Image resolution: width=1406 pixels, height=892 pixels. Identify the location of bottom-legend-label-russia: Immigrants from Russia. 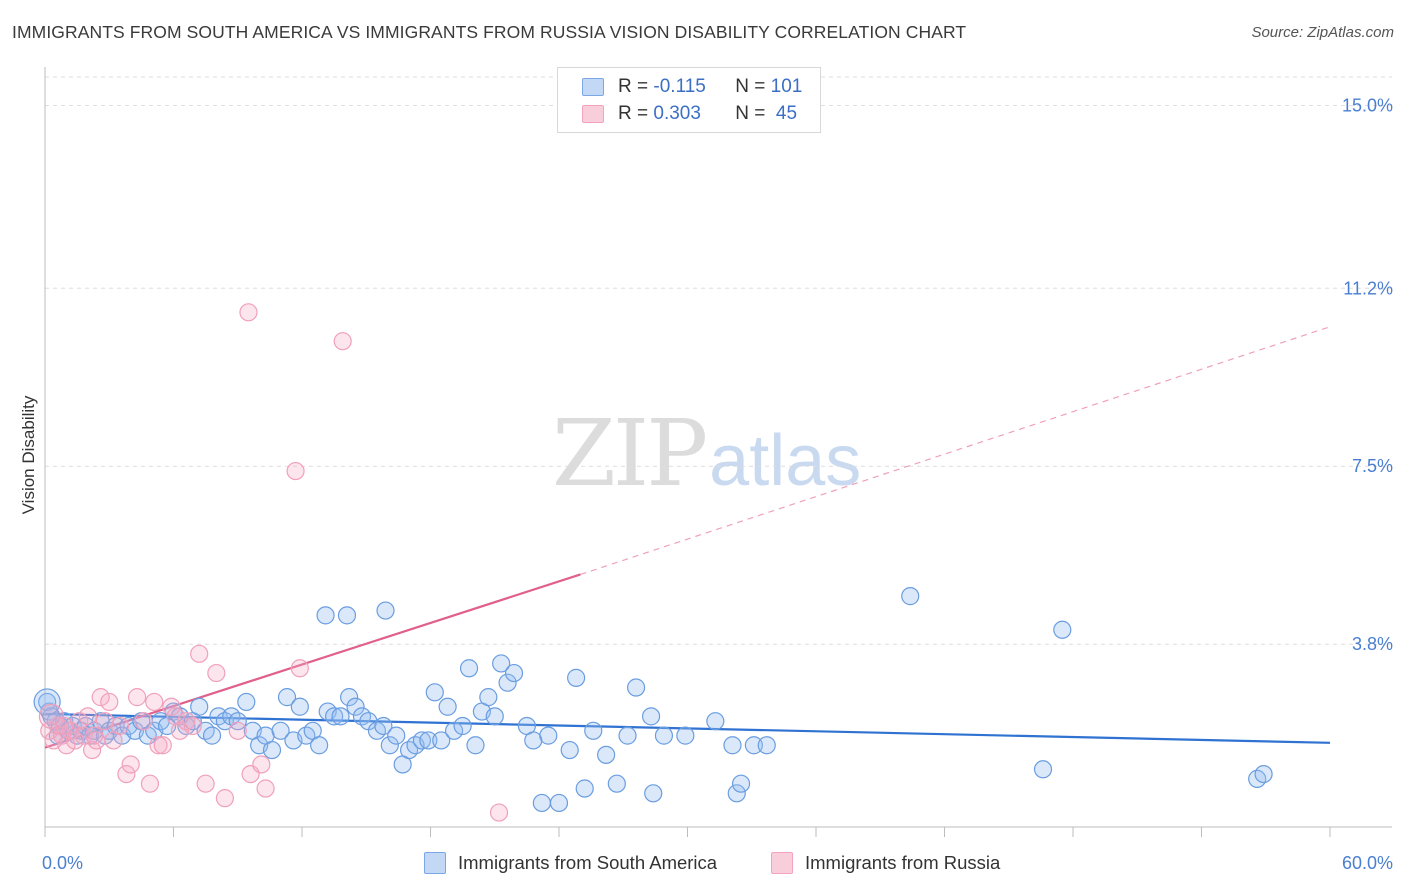
(903, 862).